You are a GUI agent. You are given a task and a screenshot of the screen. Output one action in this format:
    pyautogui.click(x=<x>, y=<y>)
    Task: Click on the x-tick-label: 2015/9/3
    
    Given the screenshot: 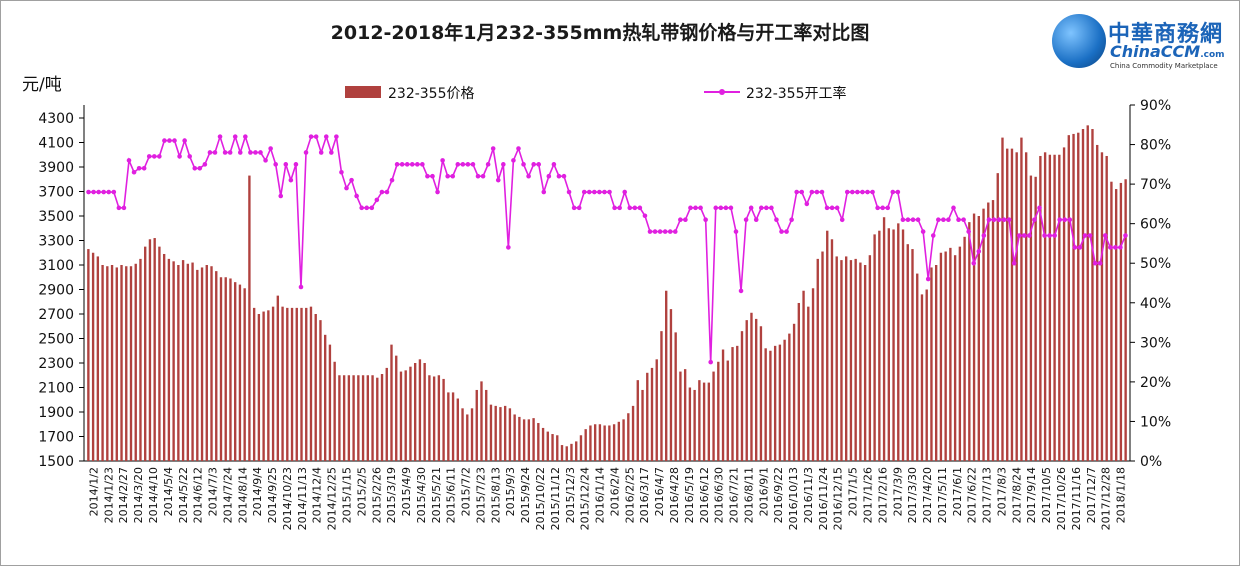 What is the action you would take?
    pyautogui.click(x=510, y=491)
    